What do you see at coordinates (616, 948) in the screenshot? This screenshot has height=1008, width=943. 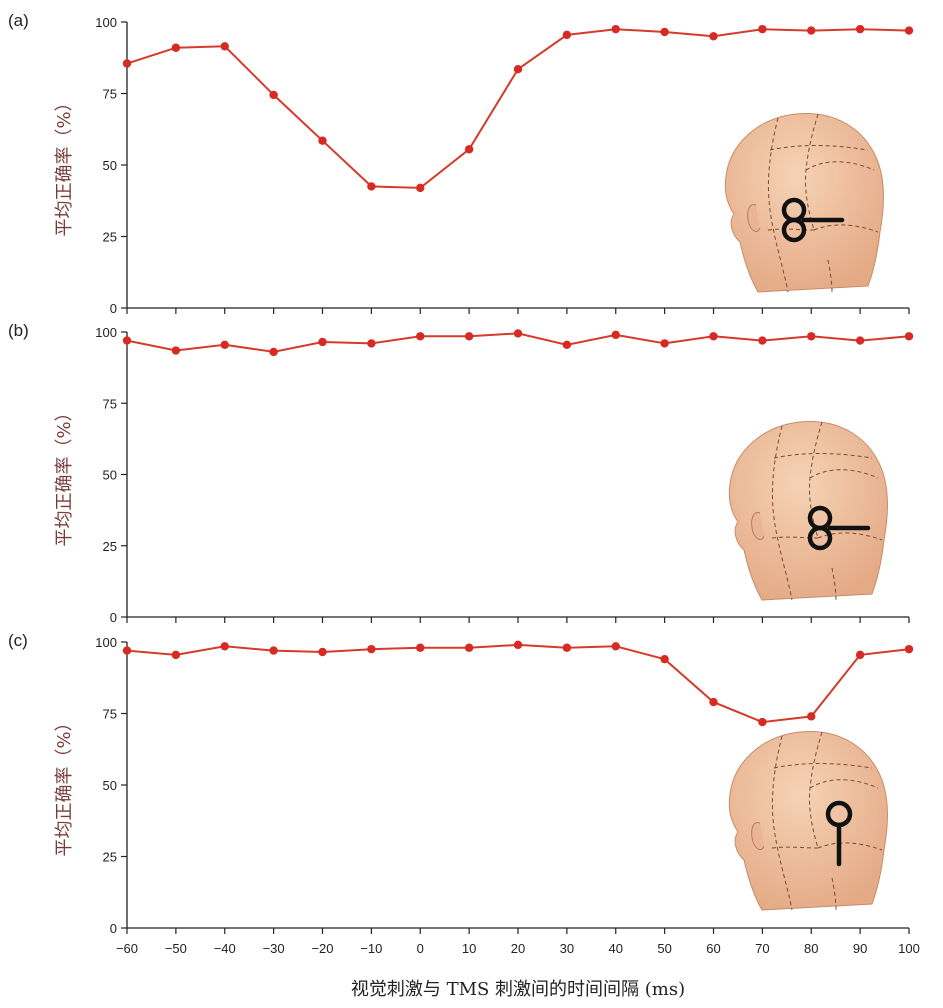 I see `x-tick-label: 40` at bounding box center [616, 948].